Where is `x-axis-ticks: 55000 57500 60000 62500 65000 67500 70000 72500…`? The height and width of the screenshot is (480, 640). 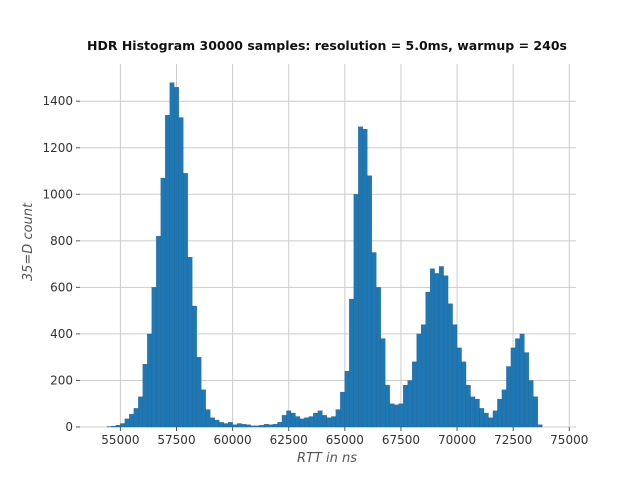 x-axis-ticks: 55000 57500 60000 62500 65000 67500 70000 72500… is located at coordinates (344, 437).